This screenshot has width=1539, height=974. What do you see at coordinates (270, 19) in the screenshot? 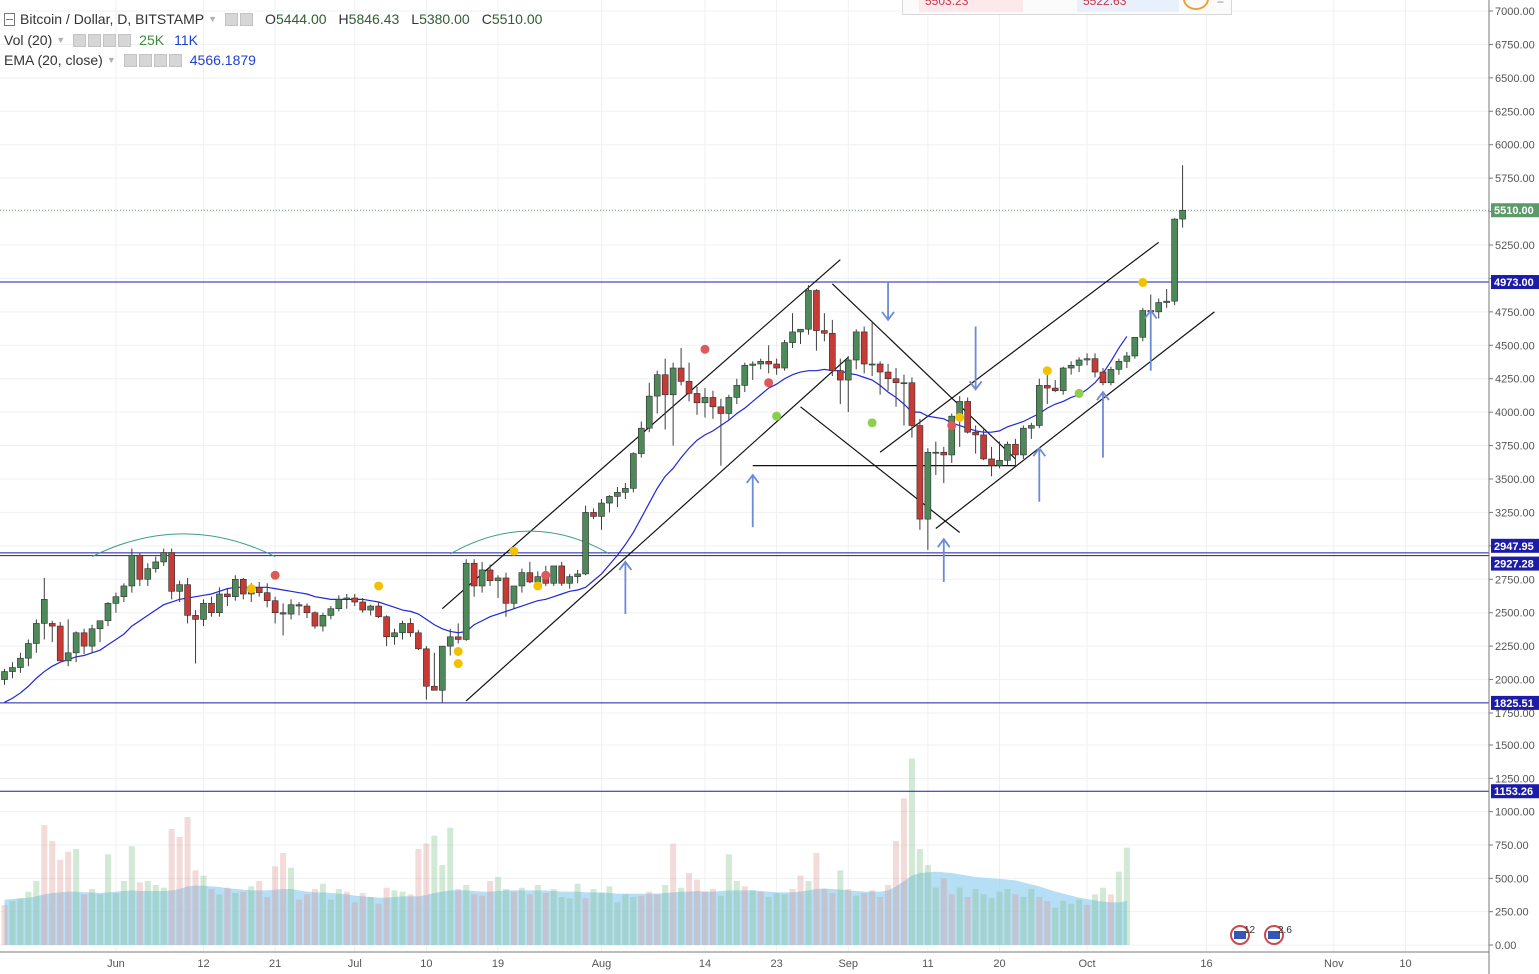
I see `open-label: O` at bounding box center [270, 19].